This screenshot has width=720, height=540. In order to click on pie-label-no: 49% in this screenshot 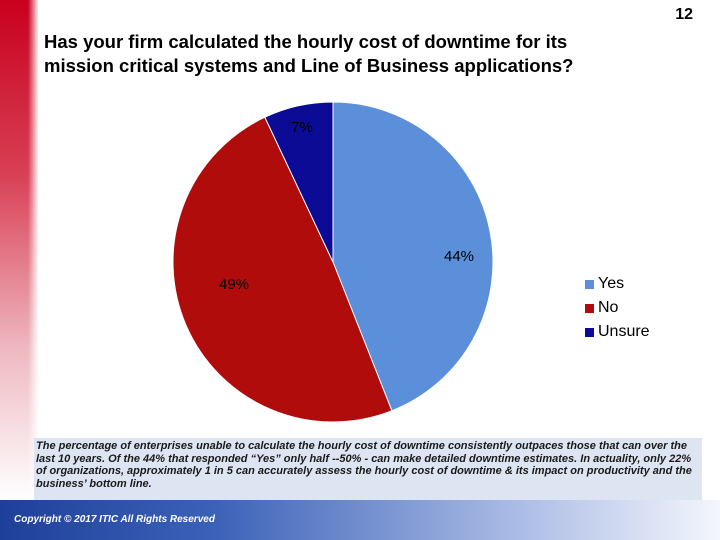, I will do `click(234, 284)`.